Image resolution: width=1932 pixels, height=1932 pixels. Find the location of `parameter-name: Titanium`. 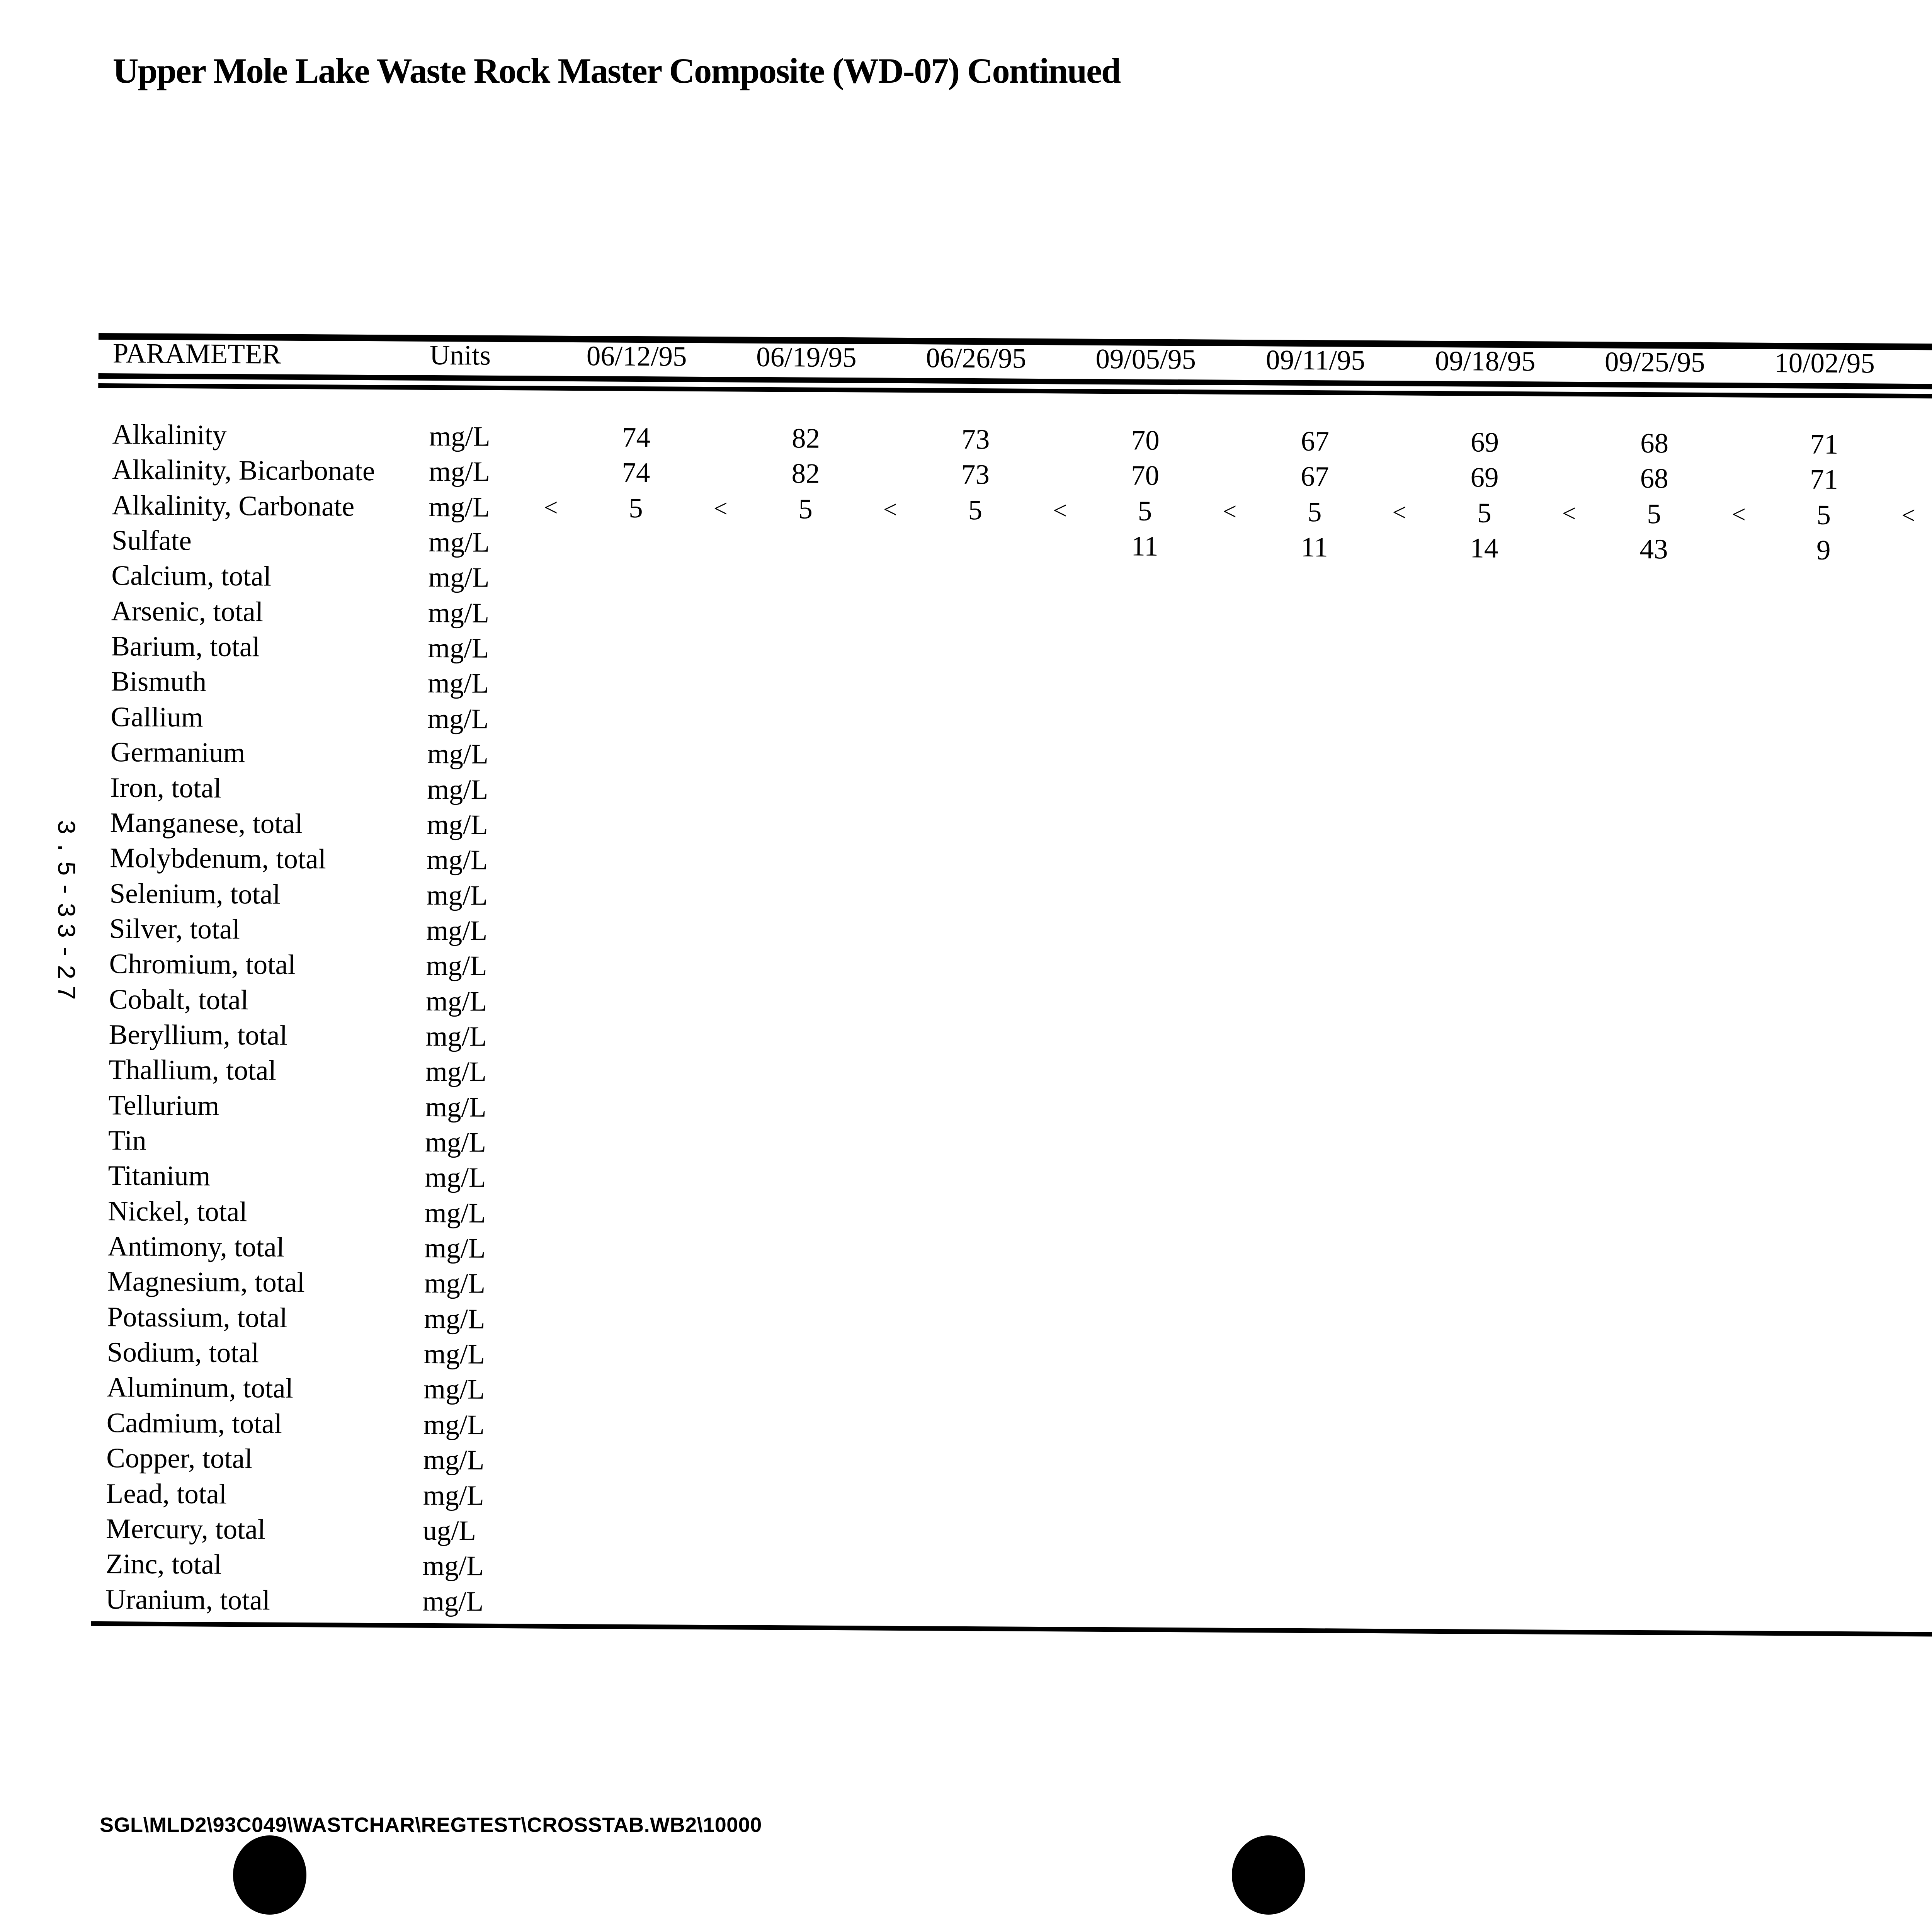

parameter-name: Titanium is located at coordinates (160, 1176).